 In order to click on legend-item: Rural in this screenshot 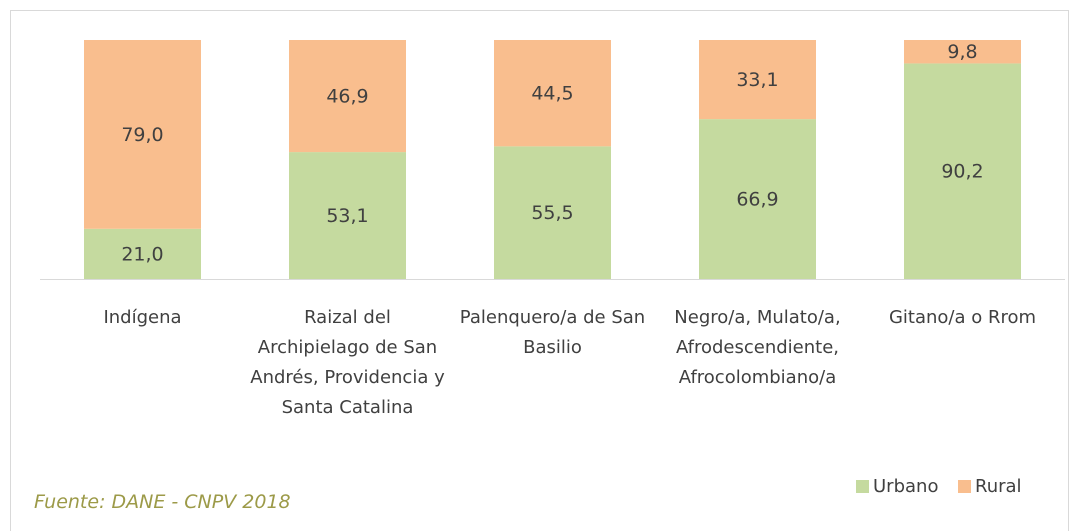, I will do `click(990, 486)`.